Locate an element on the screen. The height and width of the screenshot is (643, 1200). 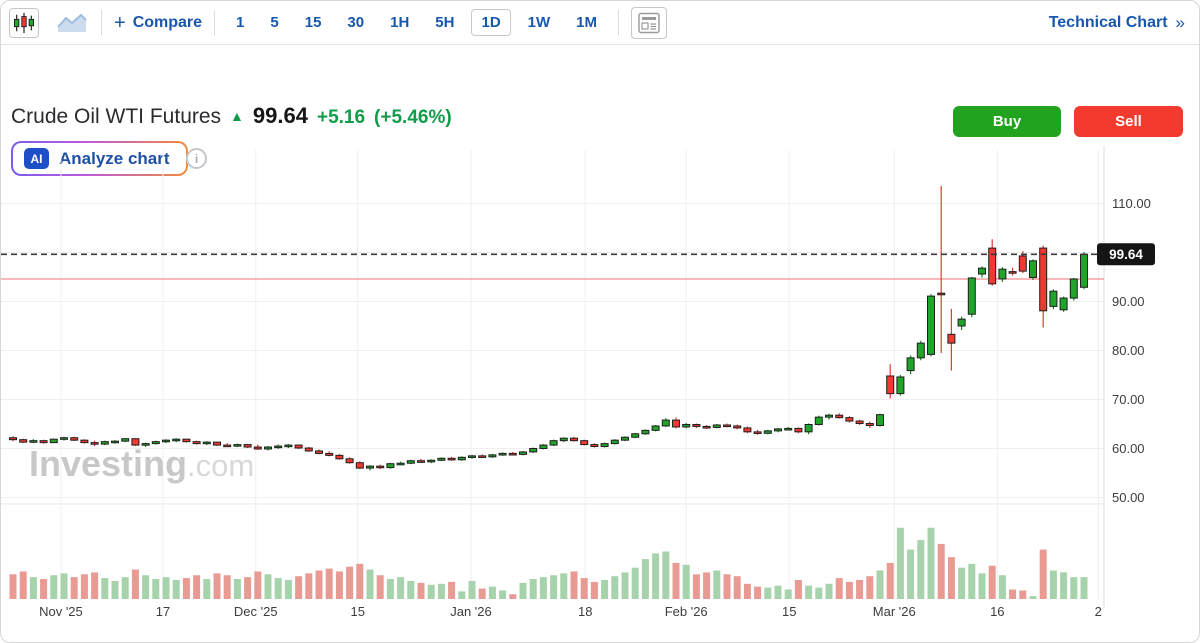
newspaper-icon is located at coordinates (649, 22).